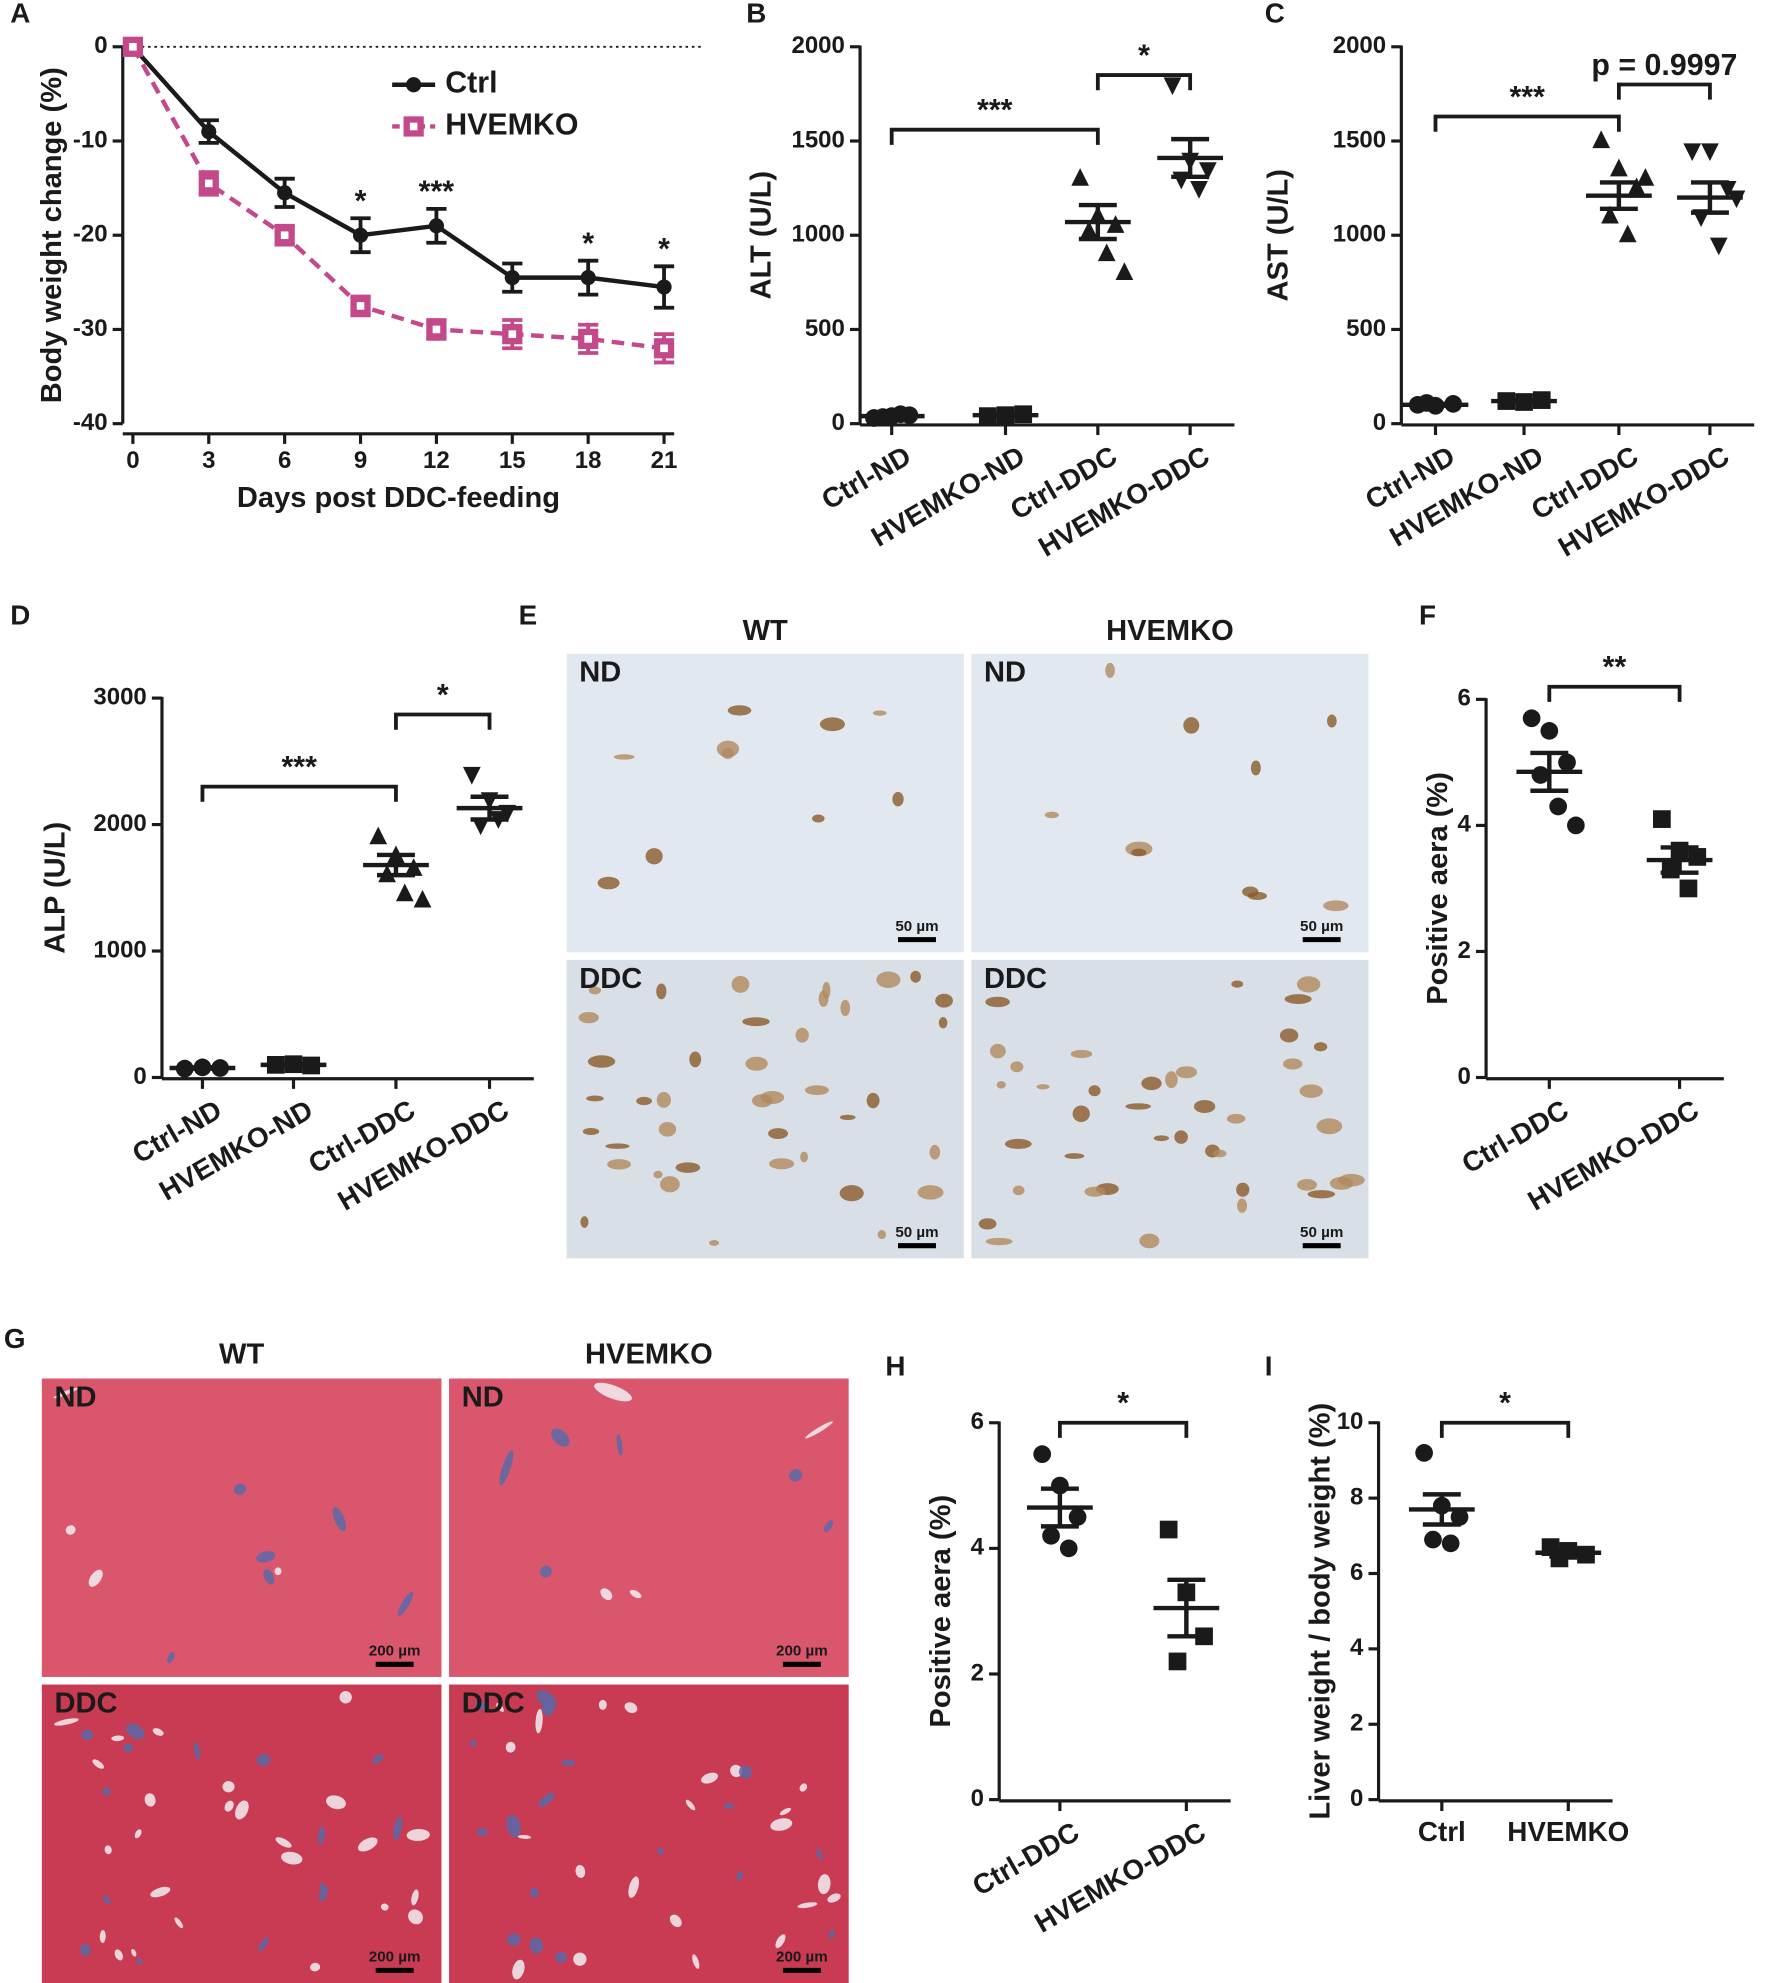  What do you see at coordinates (1466, 496) in the screenshot?
I see `x-tick-label: HVEMKO-ND` at bounding box center [1466, 496].